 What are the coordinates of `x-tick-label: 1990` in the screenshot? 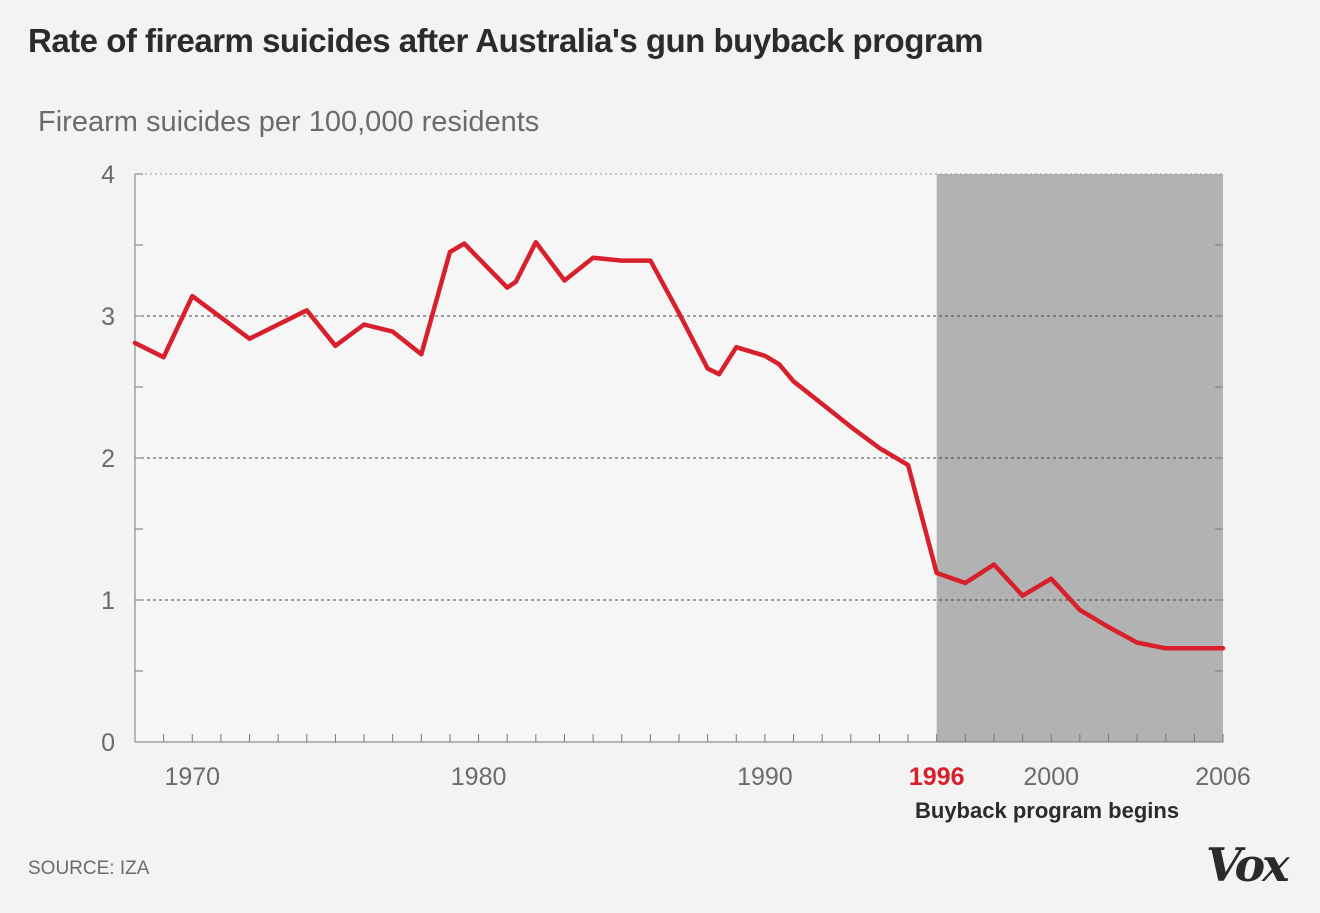 It's located at (765, 777).